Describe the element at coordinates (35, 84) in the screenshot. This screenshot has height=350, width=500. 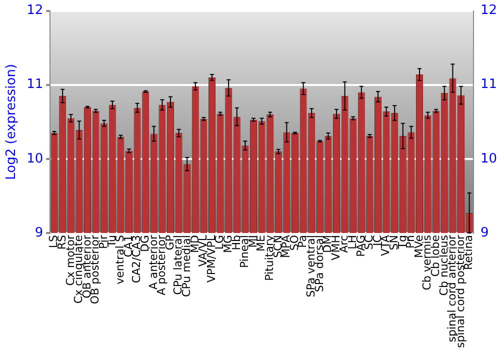
I see `y-tick-label: 11` at that location.